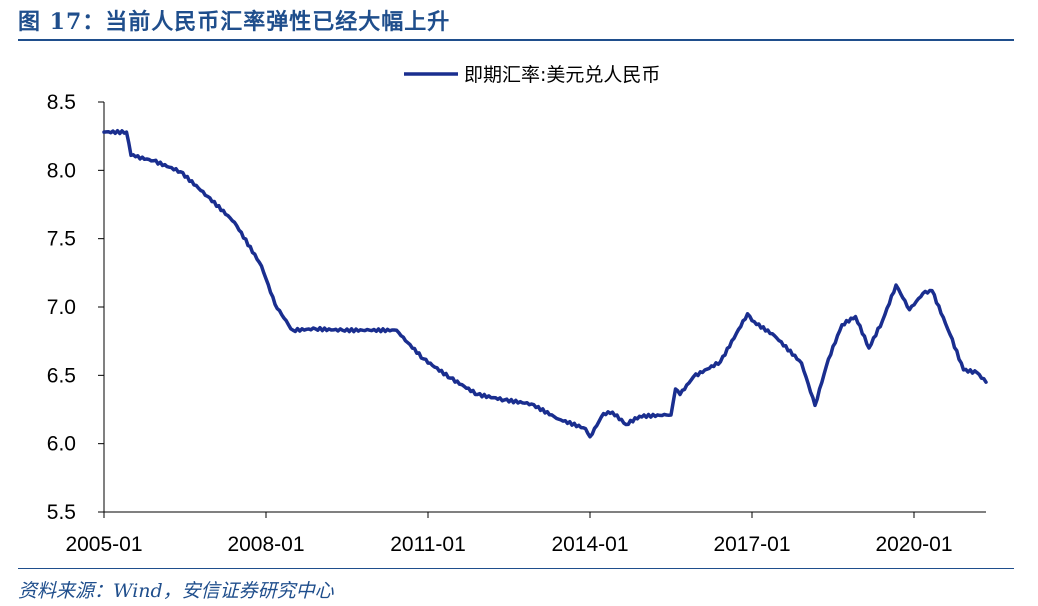 The image size is (1038, 606). Describe the element at coordinates (61, 102) in the screenshot. I see `y-tick-label: 8.5` at that location.